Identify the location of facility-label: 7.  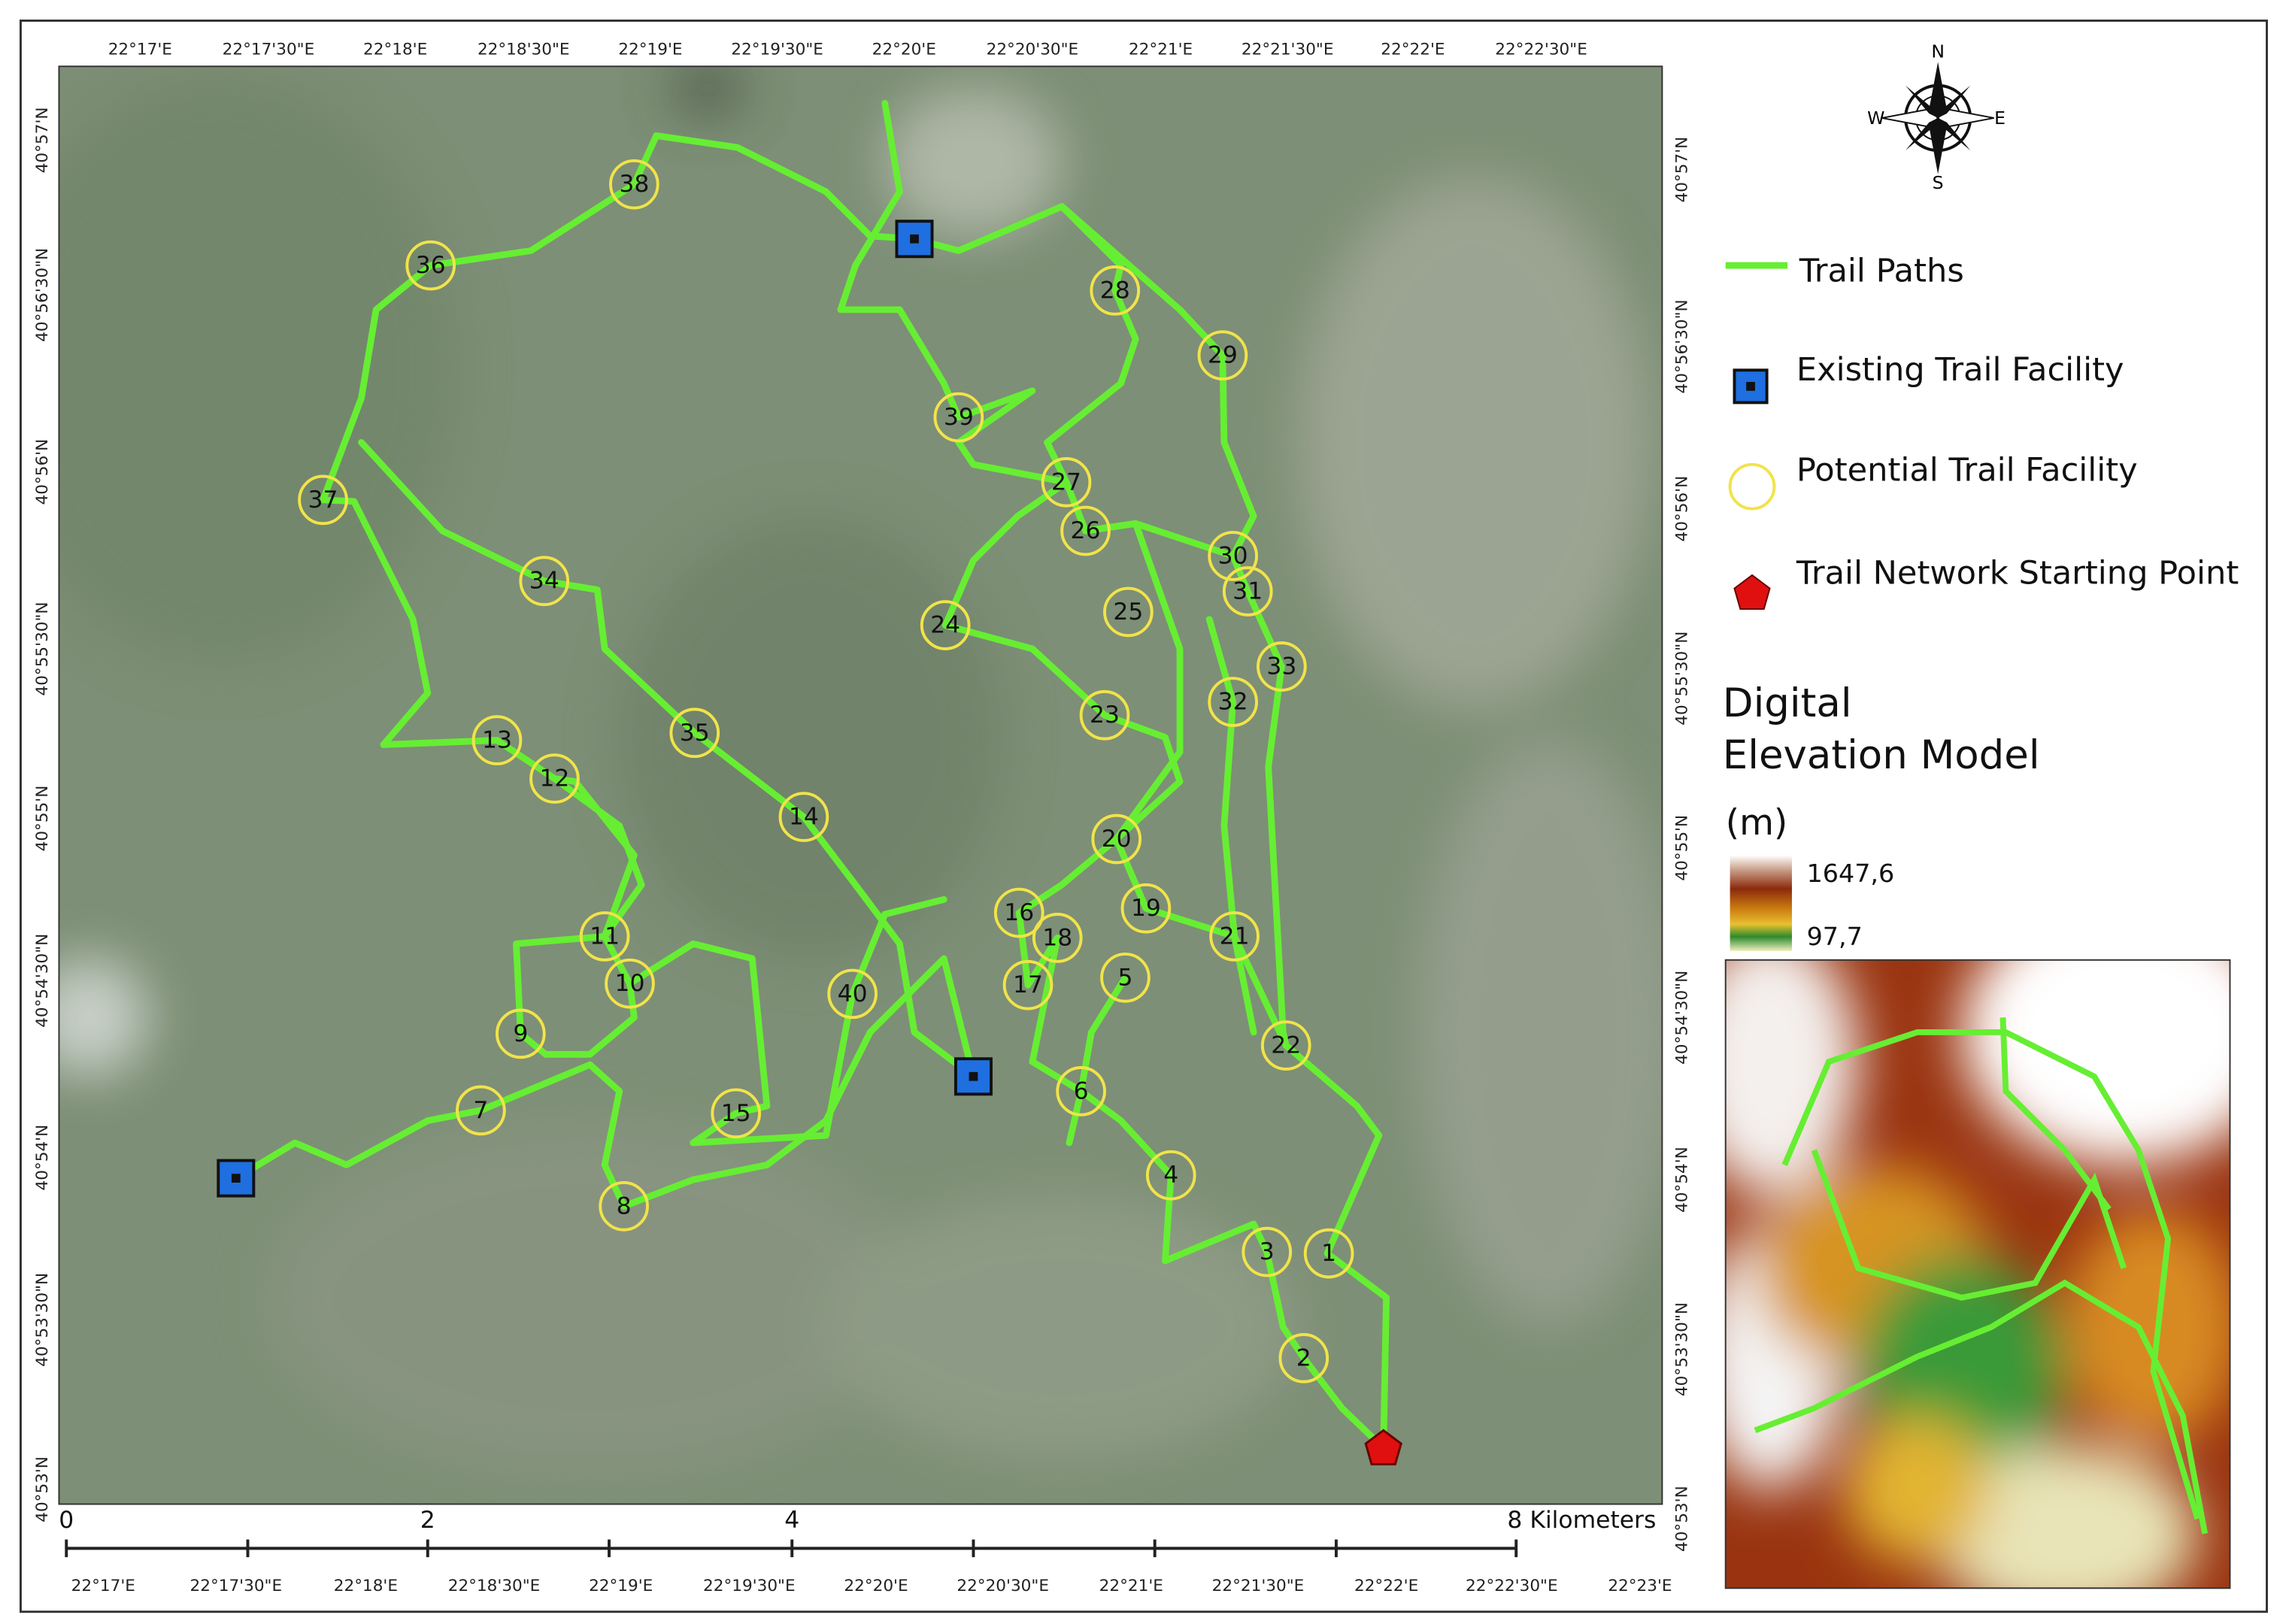
(480, 1110).